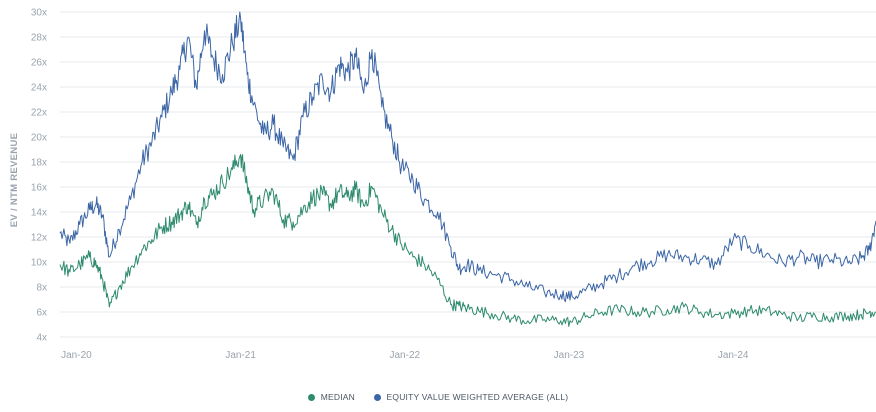  Describe the element at coordinates (39, 38) in the screenshot. I see `y-tick-label: 28x` at that location.